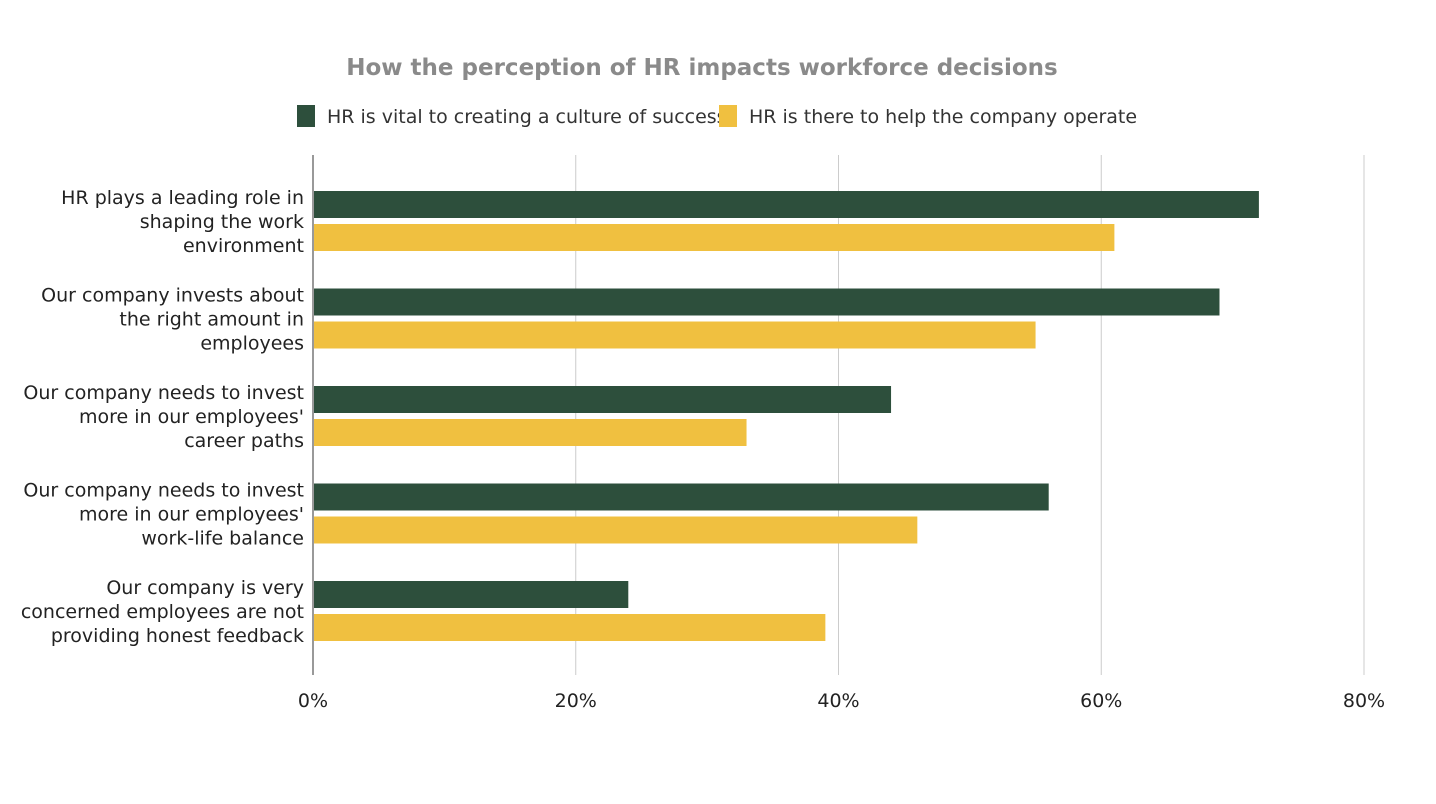 This screenshot has height=804, width=1436. I want to click on x-tick-label: 60%, so click(1101, 701).